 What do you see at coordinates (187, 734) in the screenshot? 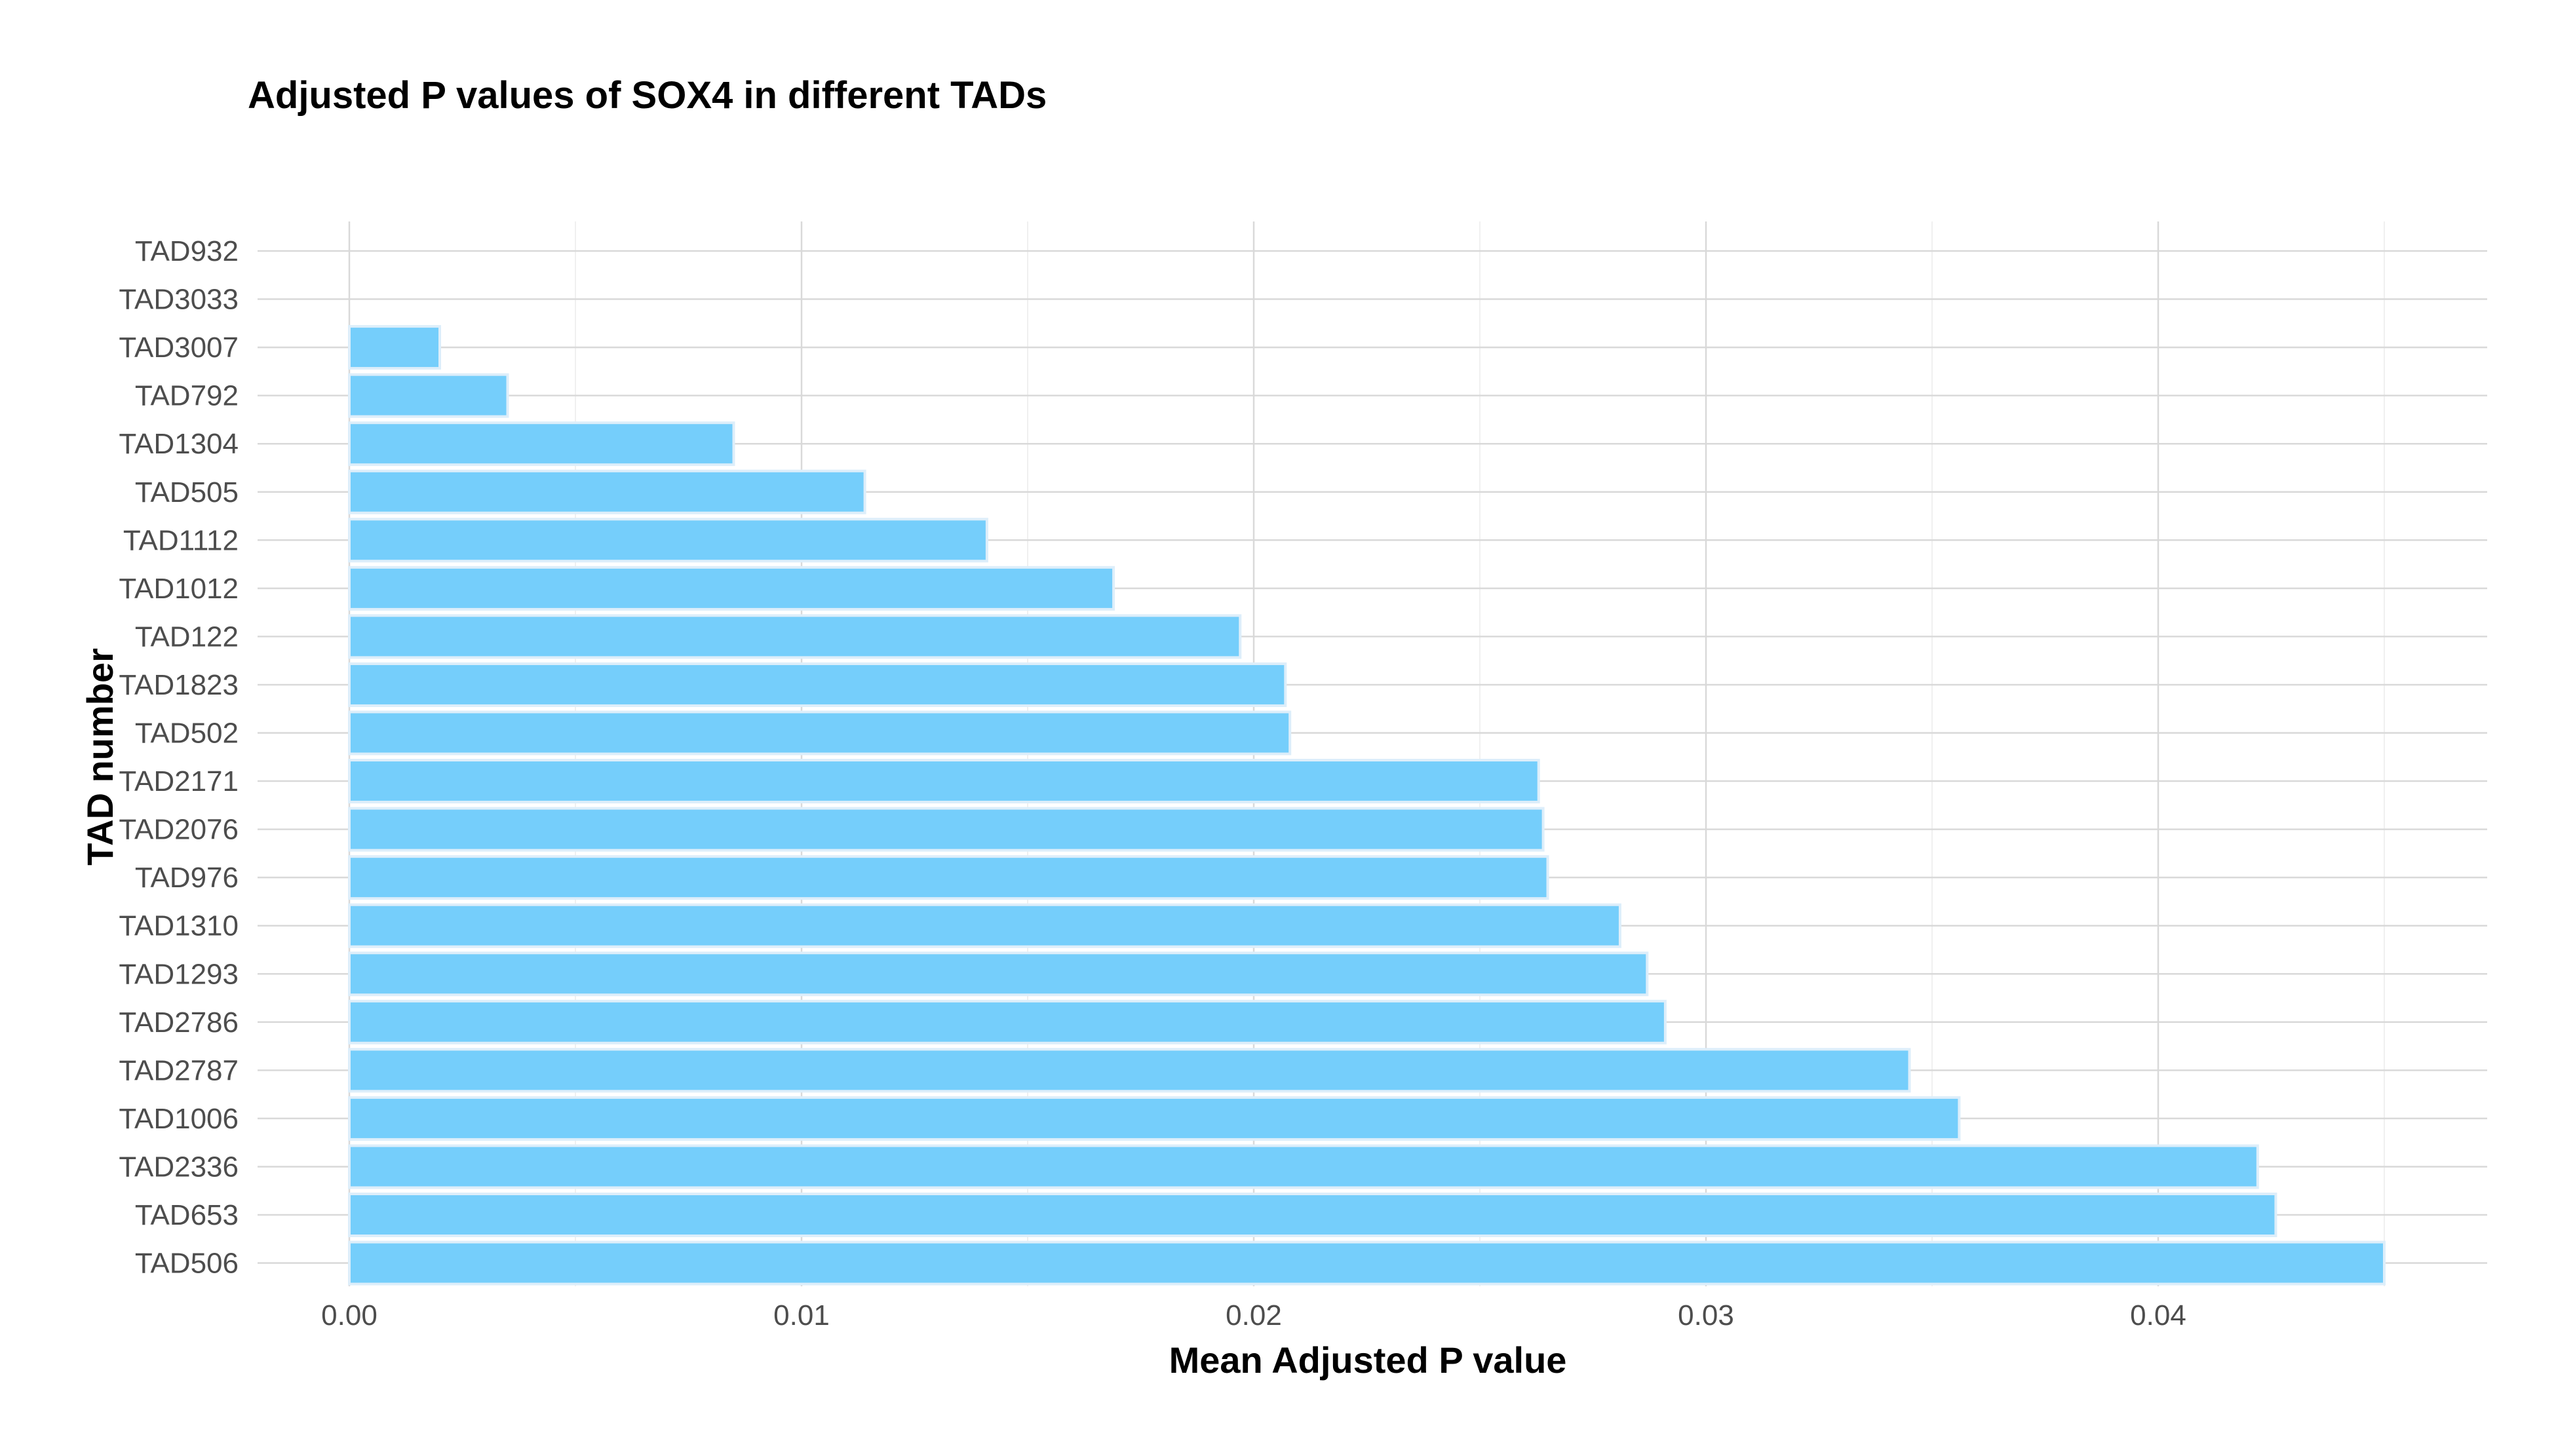
I see `y-tick-label: TAD502` at bounding box center [187, 734].